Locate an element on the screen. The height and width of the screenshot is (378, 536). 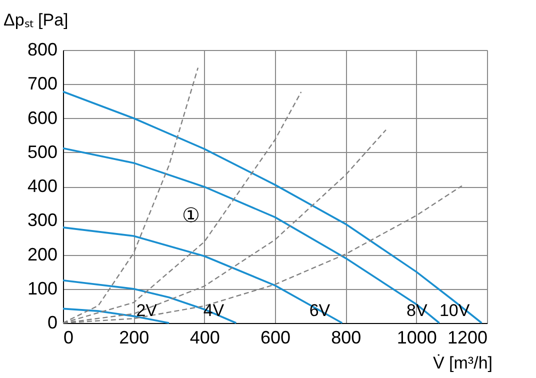
annotation: ① is located at coordinates (191, 215).